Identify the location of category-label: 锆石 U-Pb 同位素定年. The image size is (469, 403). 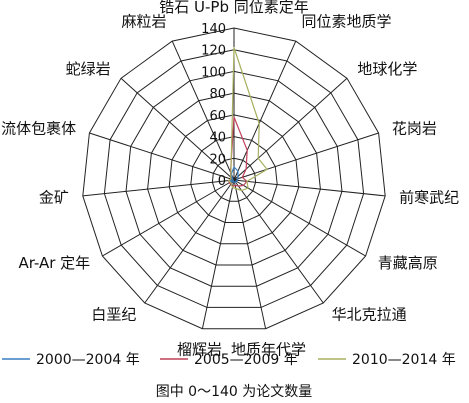
(234, 8).